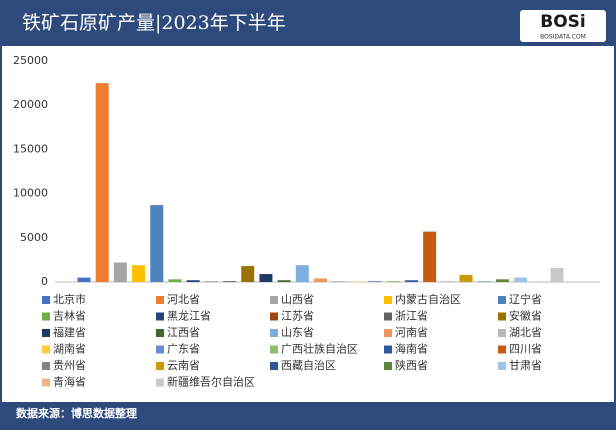 This screenshot has height=434, width=616. What do you see at coordinates (411, 365) in the screenshot?
I see `legend-label: 陕西省` at bounding box center [411, 365].